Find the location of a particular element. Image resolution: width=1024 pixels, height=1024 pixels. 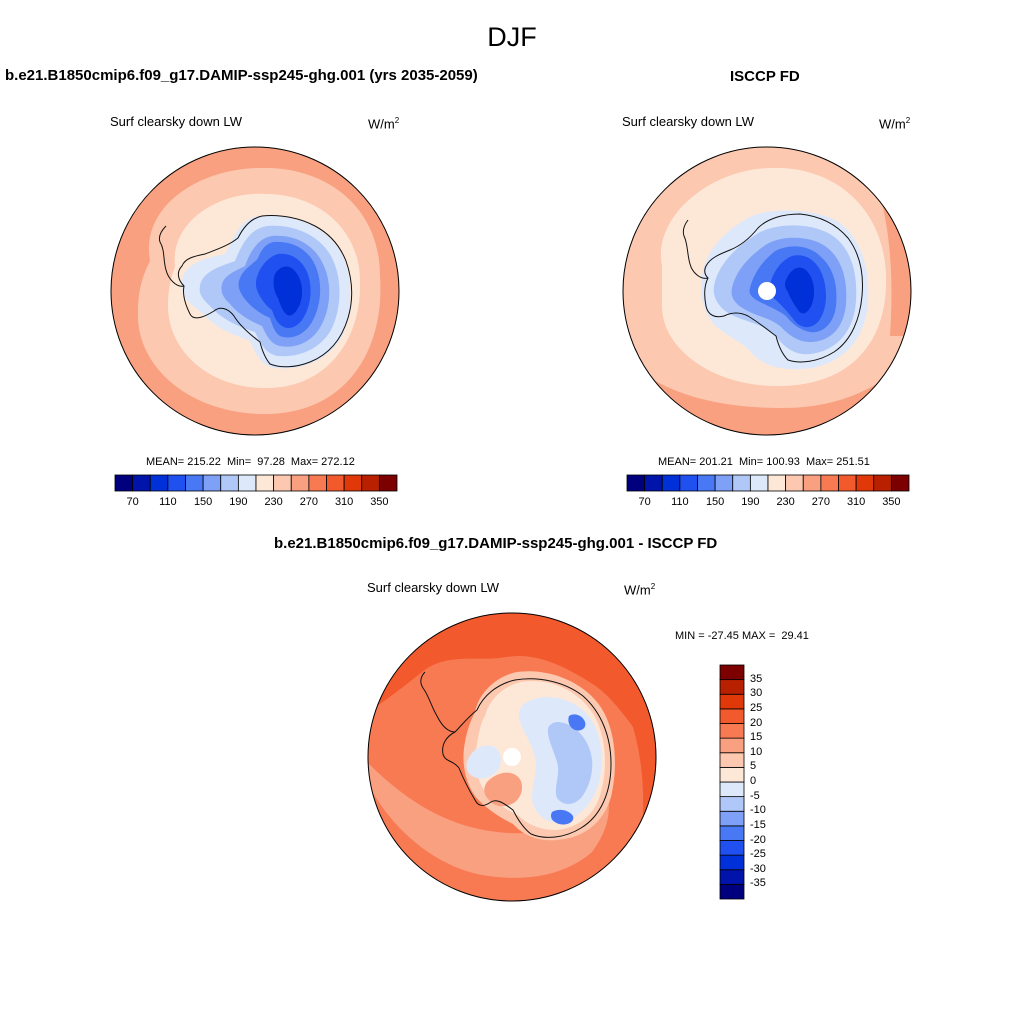

panel2-colorbar-labels: 70 110 150 190 230 270 310 350 is located at coordinates (768, 503).